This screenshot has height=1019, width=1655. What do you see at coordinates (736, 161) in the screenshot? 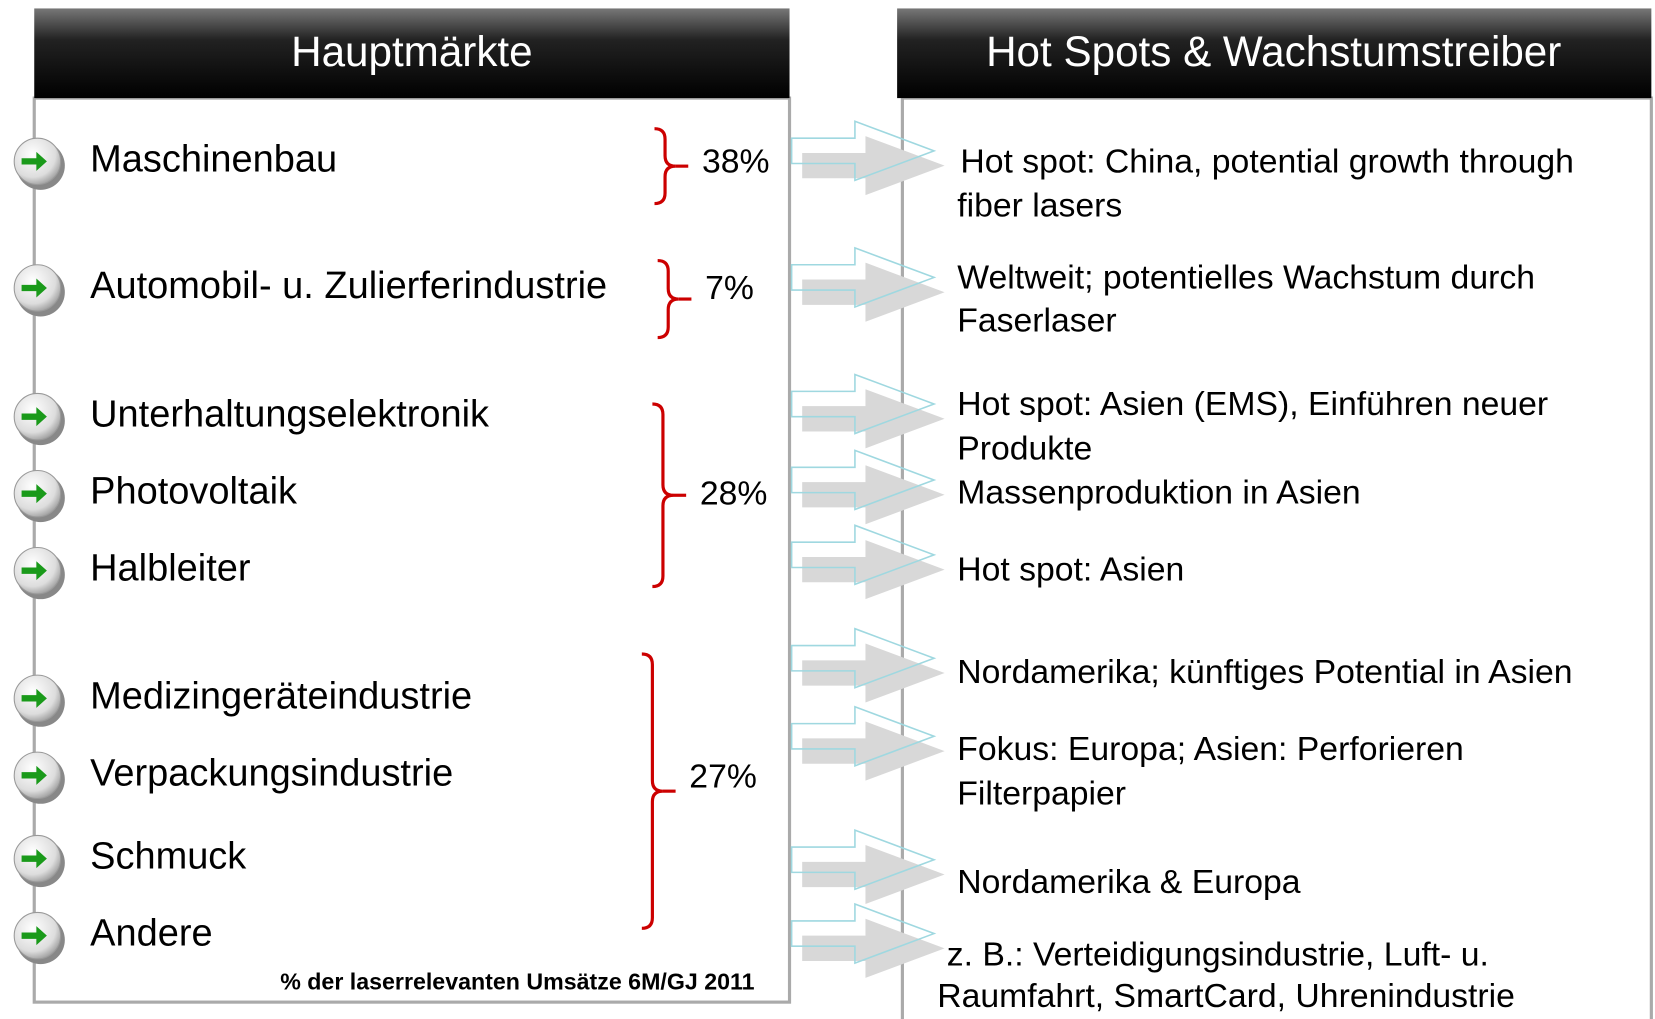
I see `share: 38%` at bounding box center [736, 161].